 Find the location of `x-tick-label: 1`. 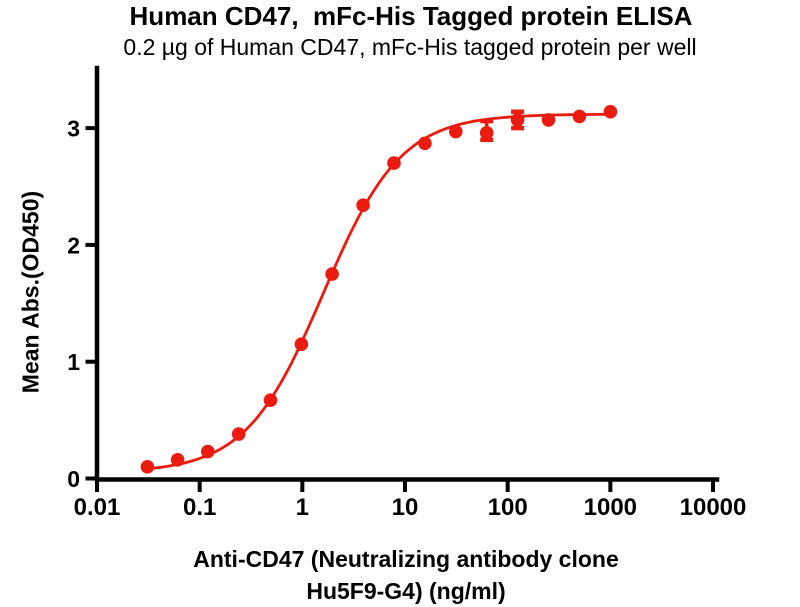

x-tick-label: 1 is located at coordinates (302, 507).